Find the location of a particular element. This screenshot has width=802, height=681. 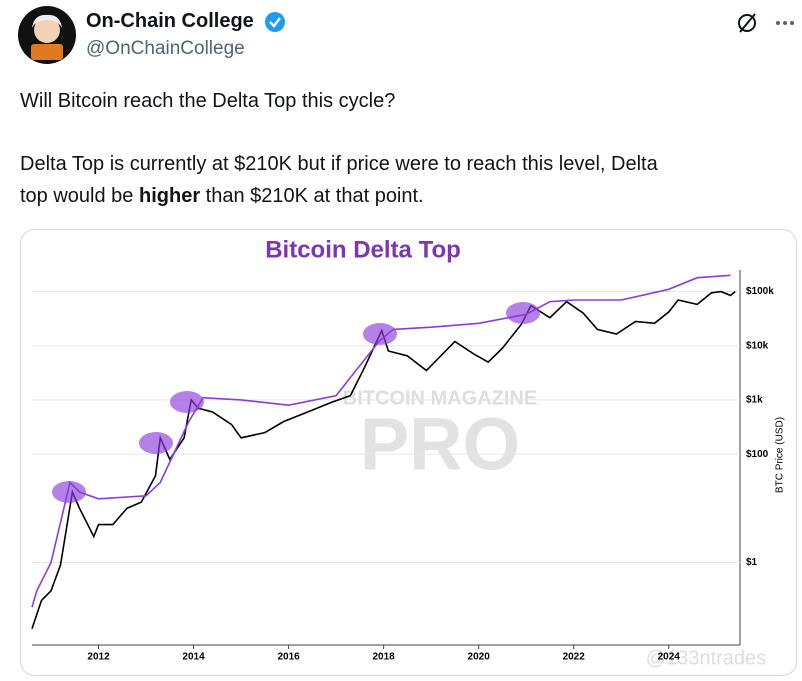

text: than $210K at that point. is located at coordinates (312, 196).